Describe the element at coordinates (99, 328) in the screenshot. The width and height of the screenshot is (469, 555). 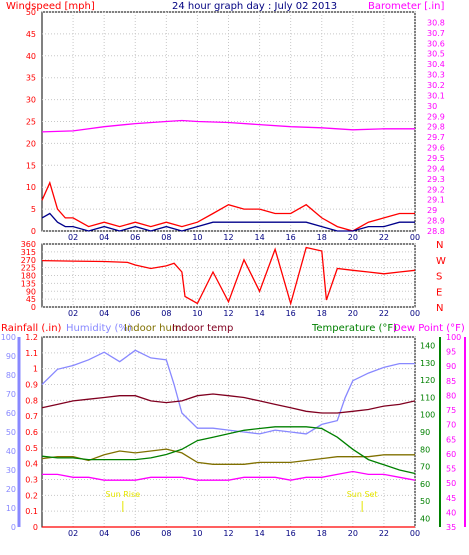
I see `humidity-axis-label: Humidity (%)` at that location.